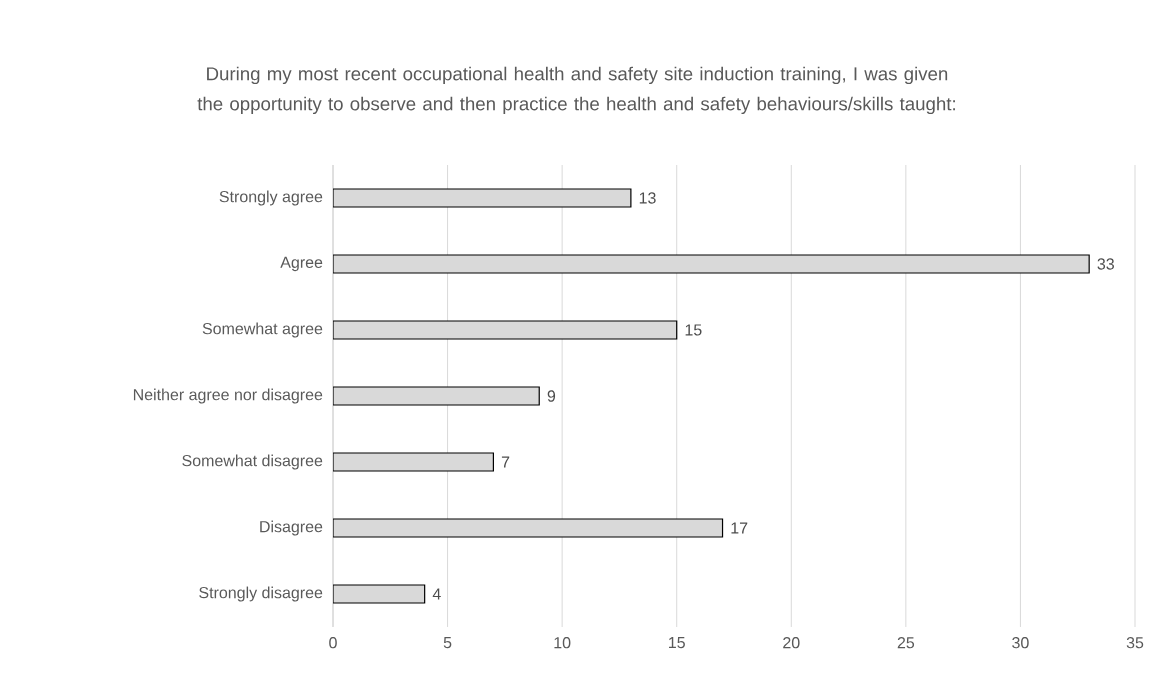 The height and width of the screenshot is (677, 1154). What do you see at coordinates (252, 462) in the screenshot?
I see `y-tick-label: Somewhat disagree` at bounding box center [252, 462].